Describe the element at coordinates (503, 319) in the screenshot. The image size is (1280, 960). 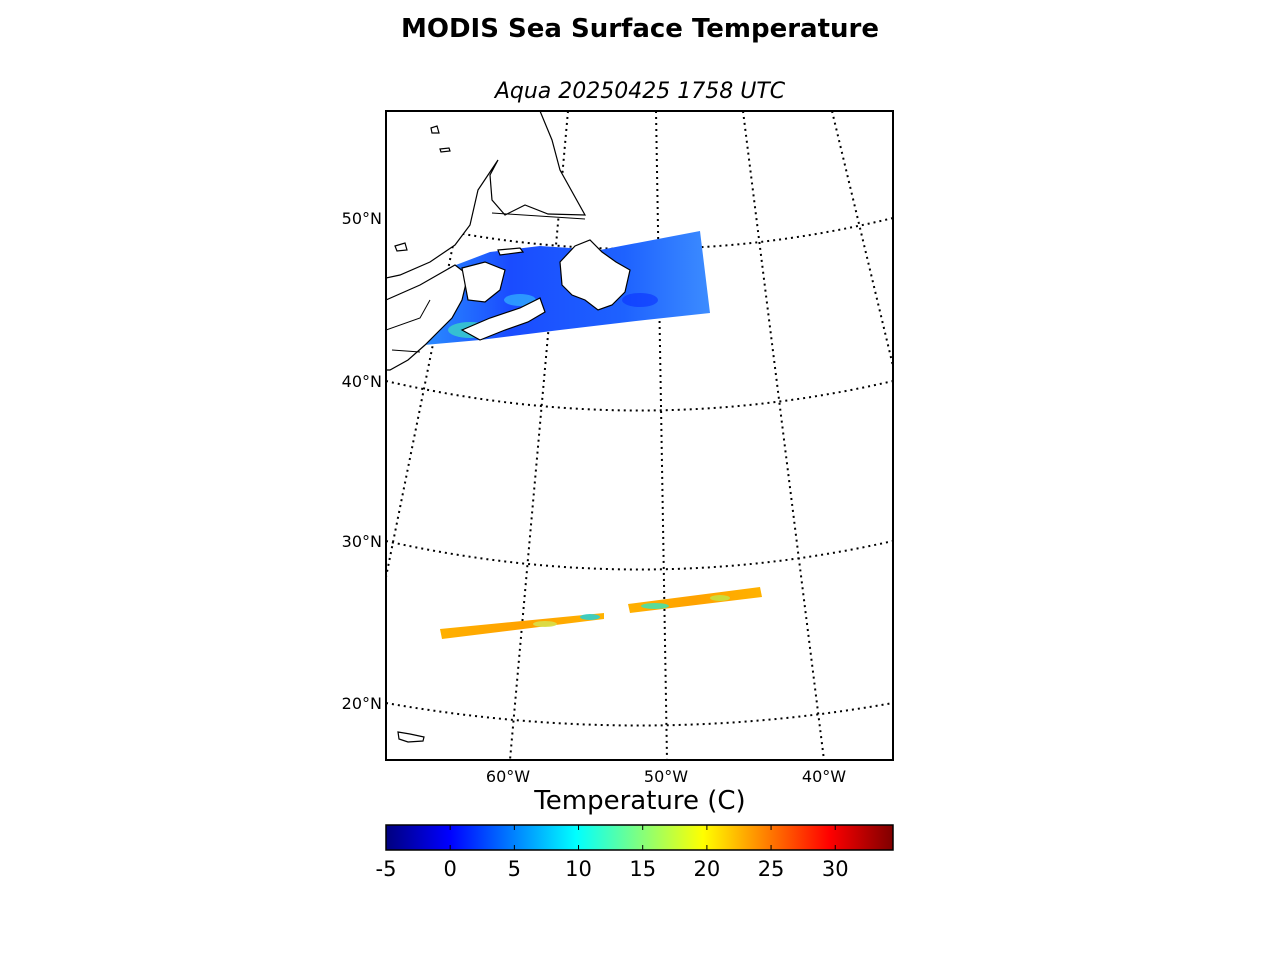
I see `land-nova-scotia` at that location.